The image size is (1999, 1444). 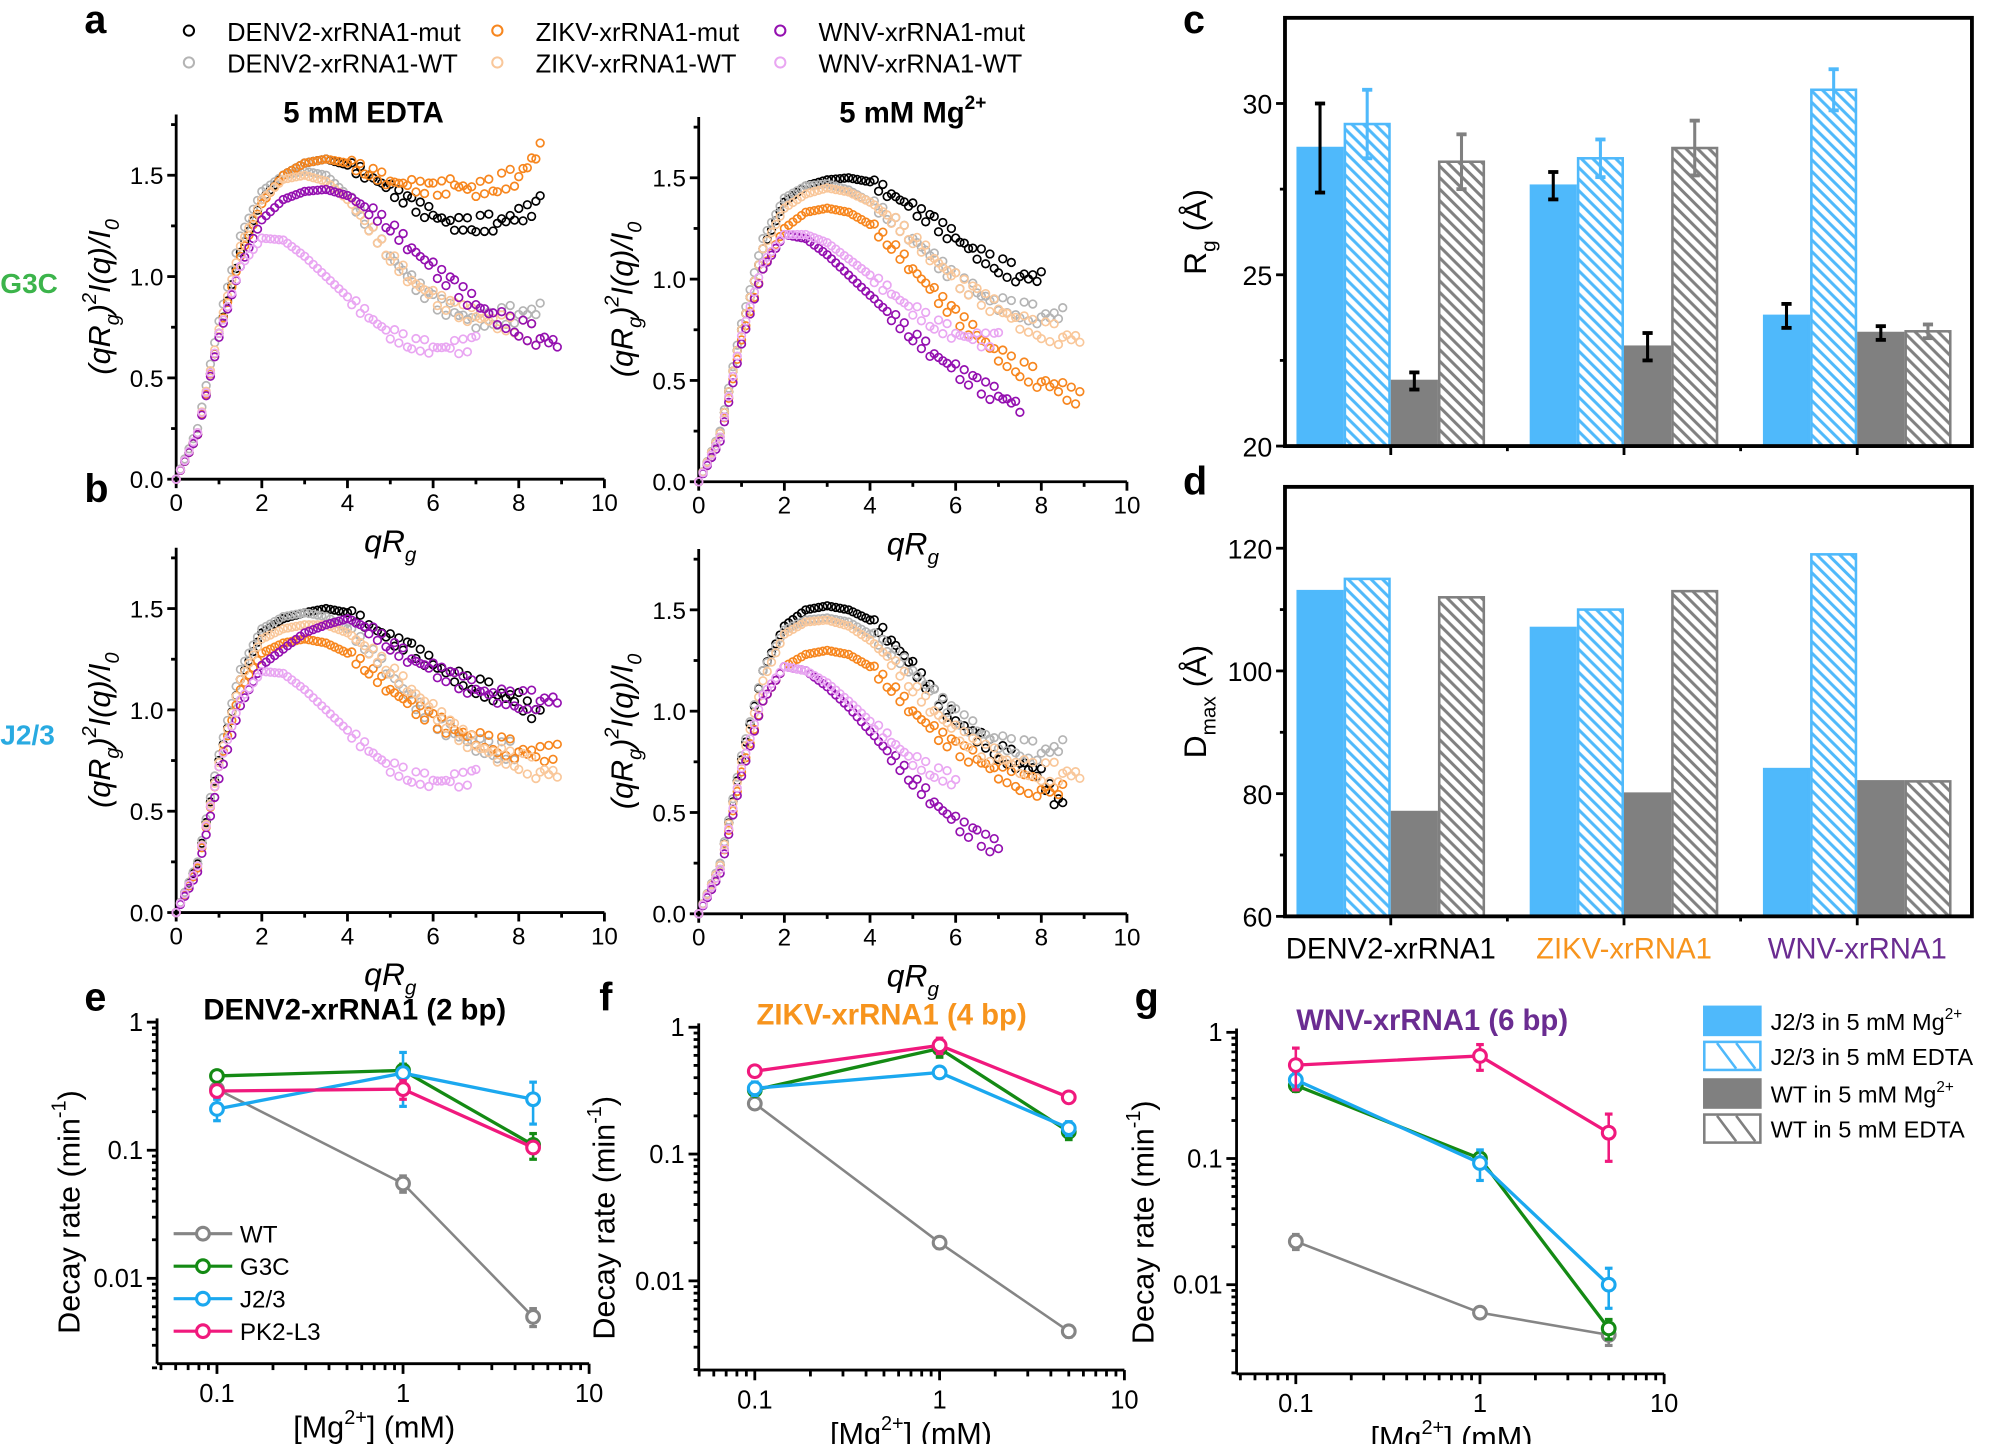 What do you see at coordinates (1257, 795) in the screenshot?
I see `y-tick-label: 80` at bounding box center [1257, 795].